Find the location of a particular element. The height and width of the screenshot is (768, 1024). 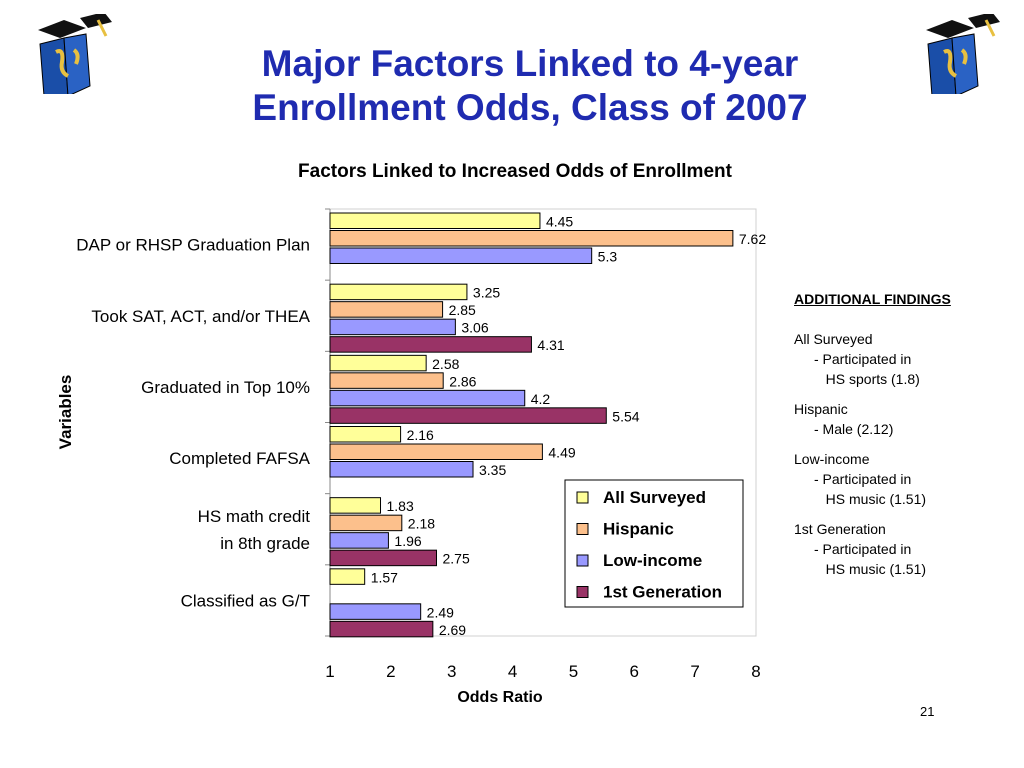

category-label: Graduated in Top 10% is located at coordinates (225, 387).